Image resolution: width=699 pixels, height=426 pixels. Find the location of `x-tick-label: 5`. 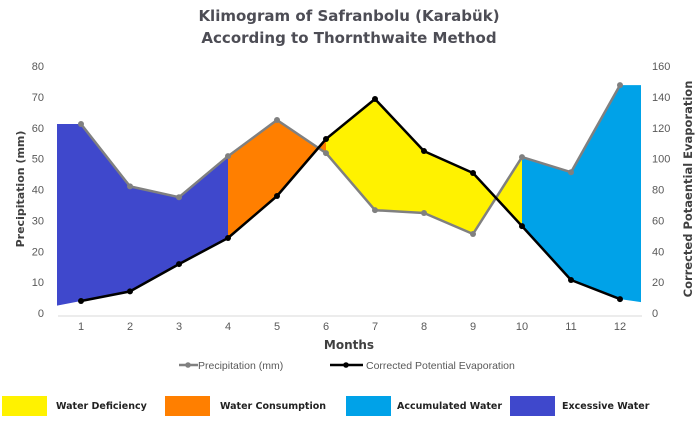

x-tick-label: 5 is located at coordinates (277, 327).